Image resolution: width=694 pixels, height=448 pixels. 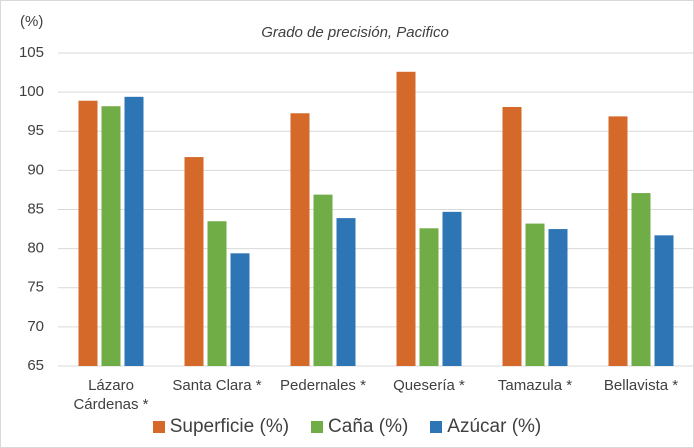 What do you see at coordinates (111, 395) in the screenshot?
I see `x-tick-label: Lázaro Cárdenas *` at bounding box center [111, 395].